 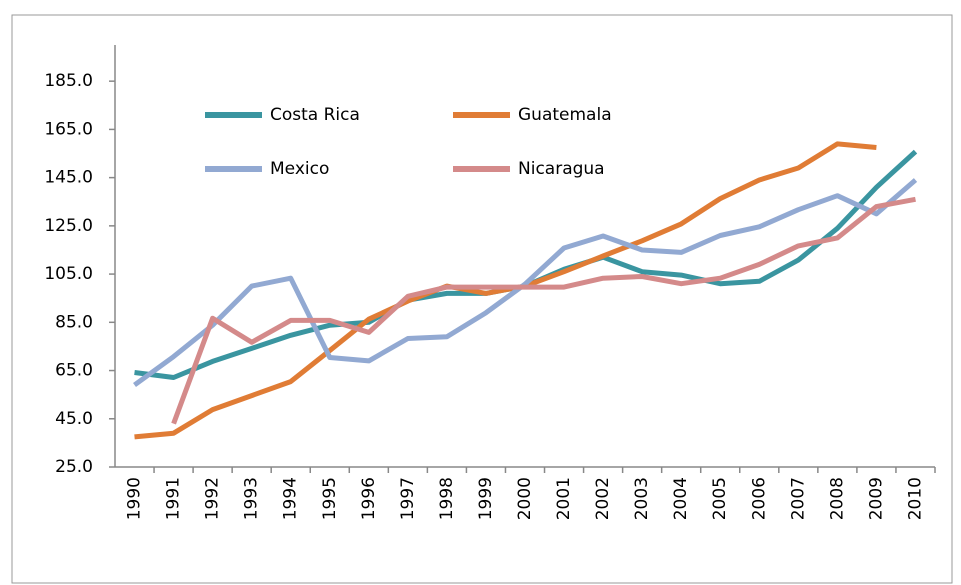 I want to click on x-tick-label: 1997, so click(x=408, y=498).